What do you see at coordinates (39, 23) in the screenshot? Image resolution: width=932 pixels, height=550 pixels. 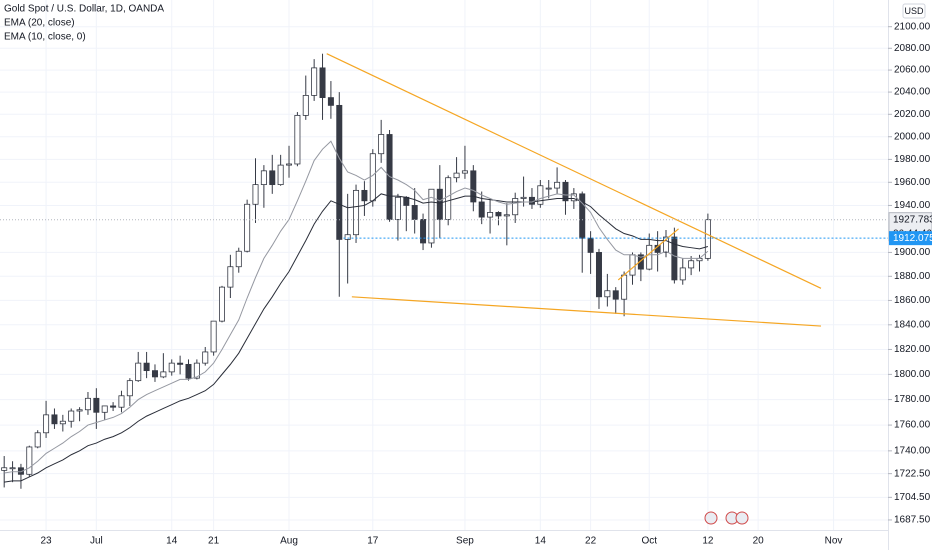 I see `legend-entry: EMA (20, close)` at bounding box center [39, 23].